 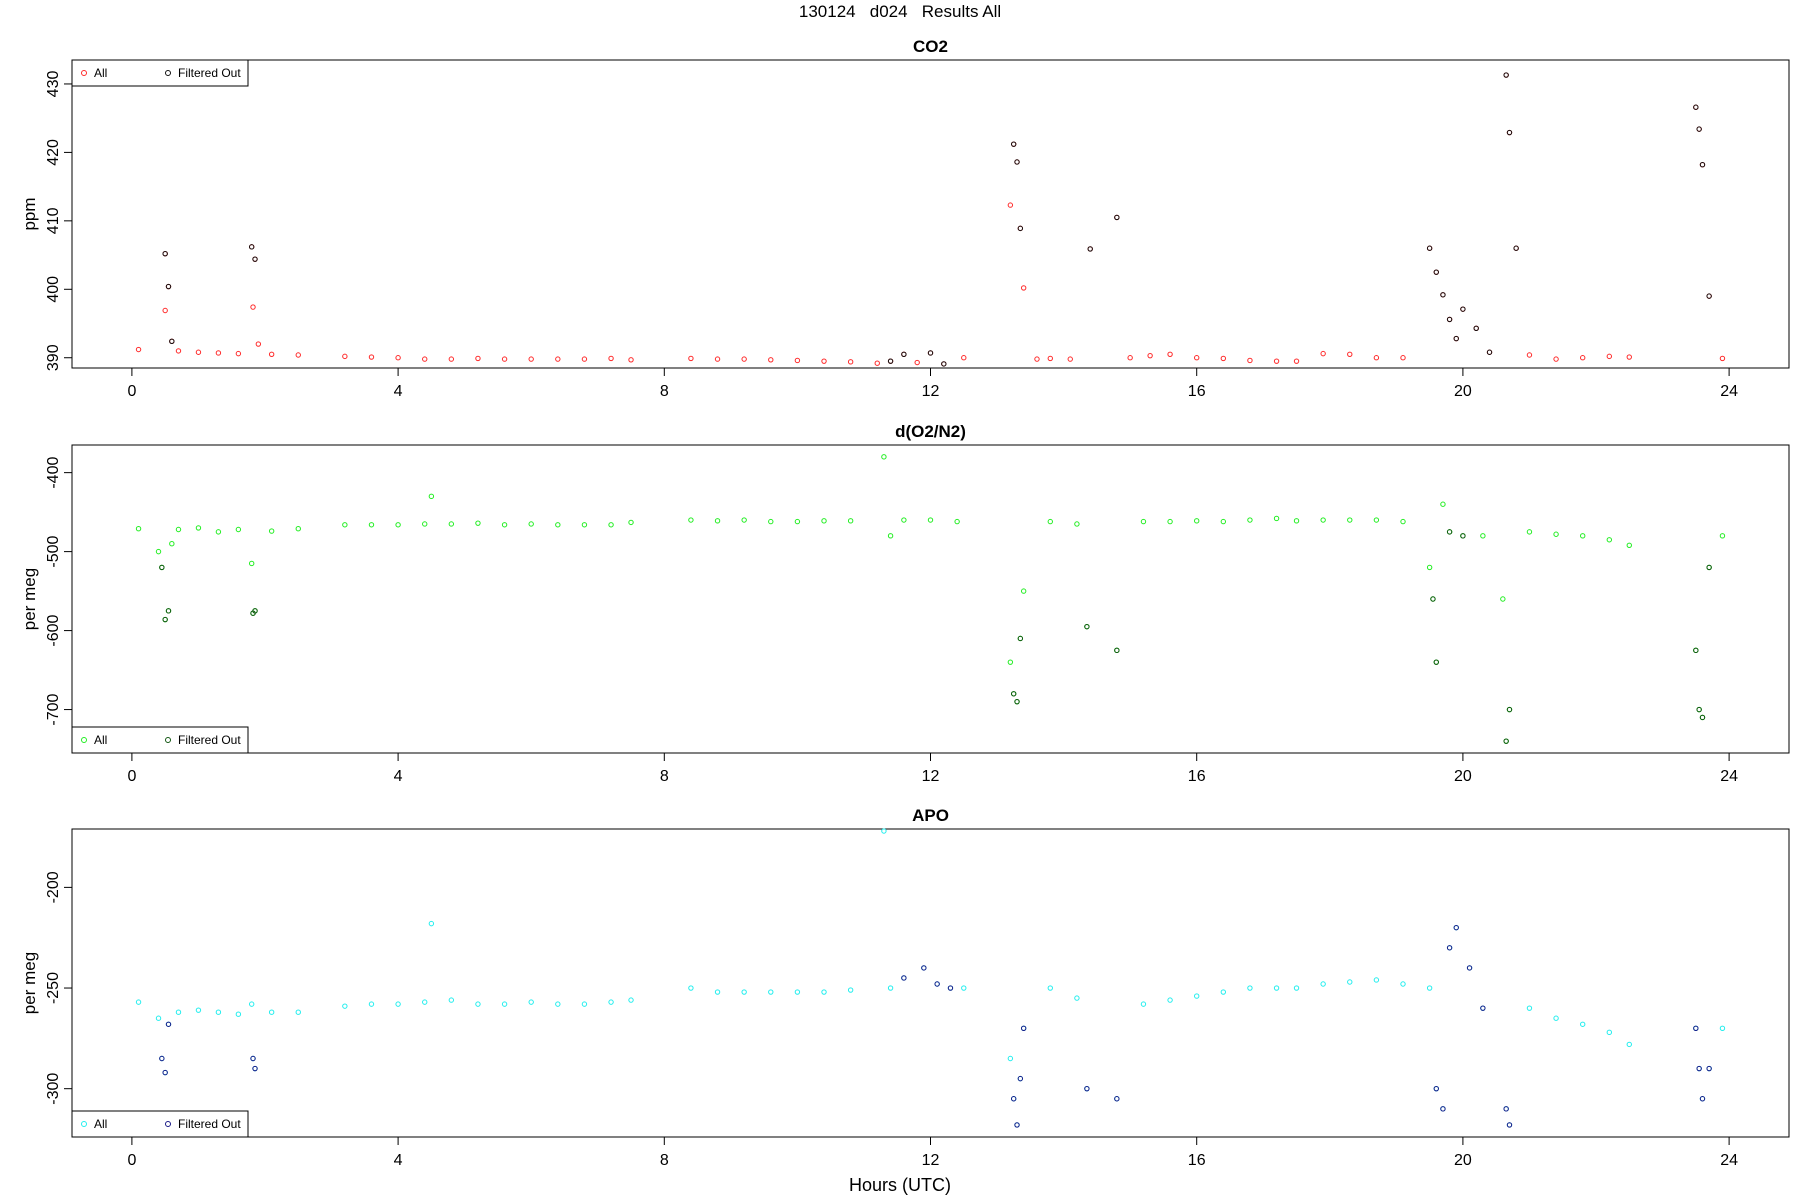 I want to click on x-tick-label: 12, so click(x=931, y=391).